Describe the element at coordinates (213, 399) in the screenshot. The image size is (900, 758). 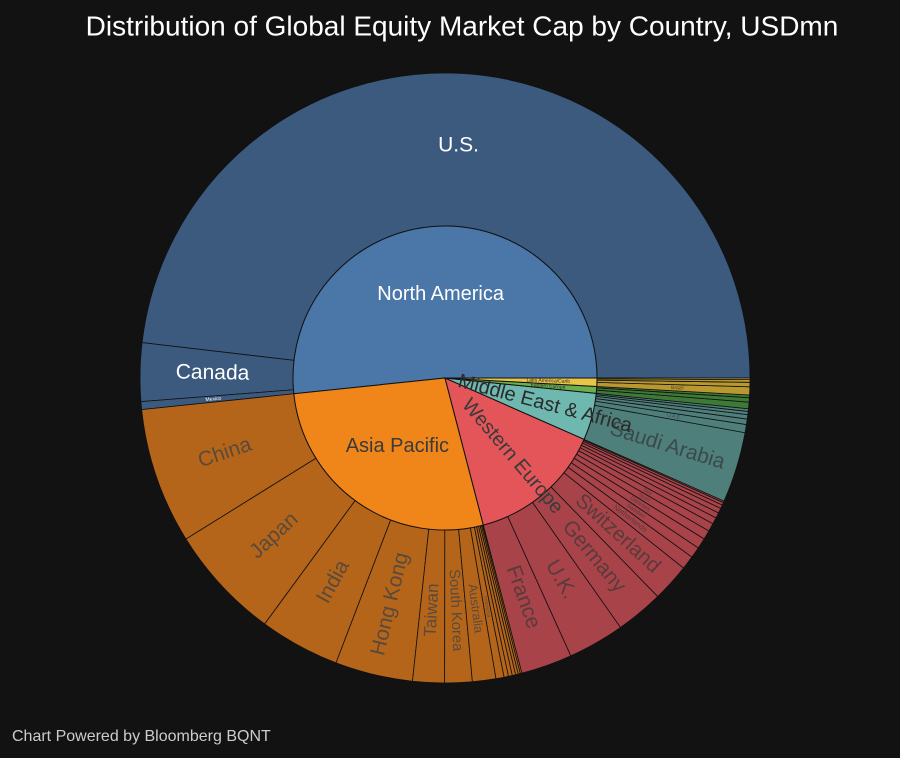
I see `segment-label: Mexico` at that location.